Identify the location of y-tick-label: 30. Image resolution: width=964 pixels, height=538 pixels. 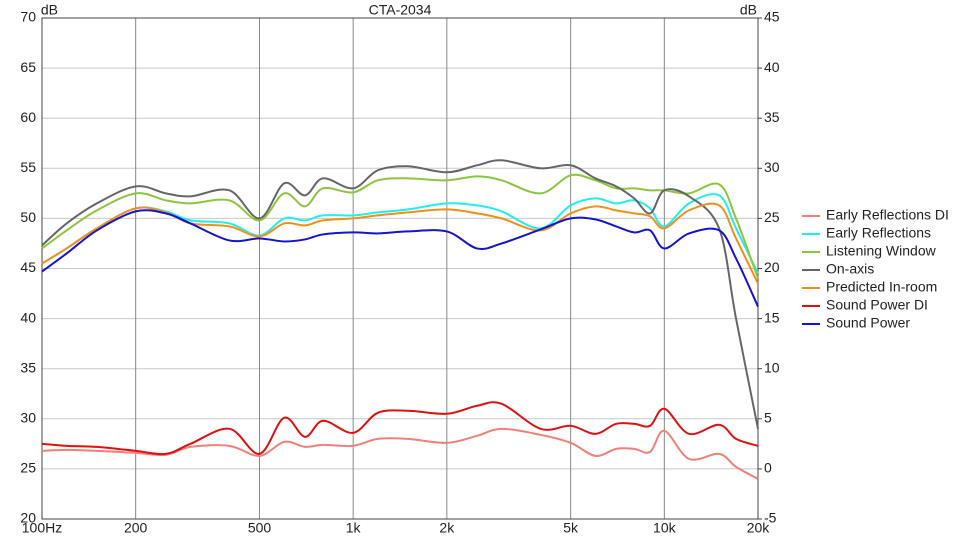
(28, 418).